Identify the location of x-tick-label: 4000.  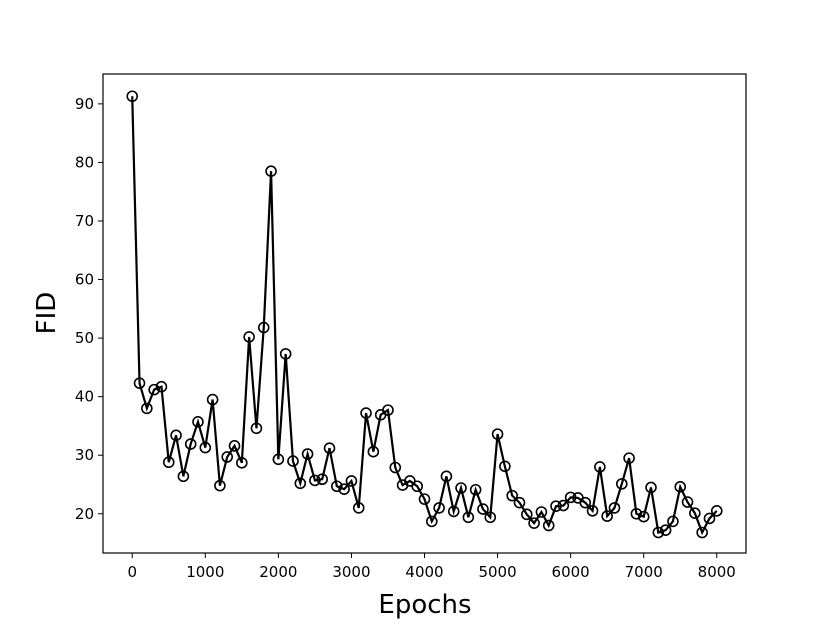
(424, 572).